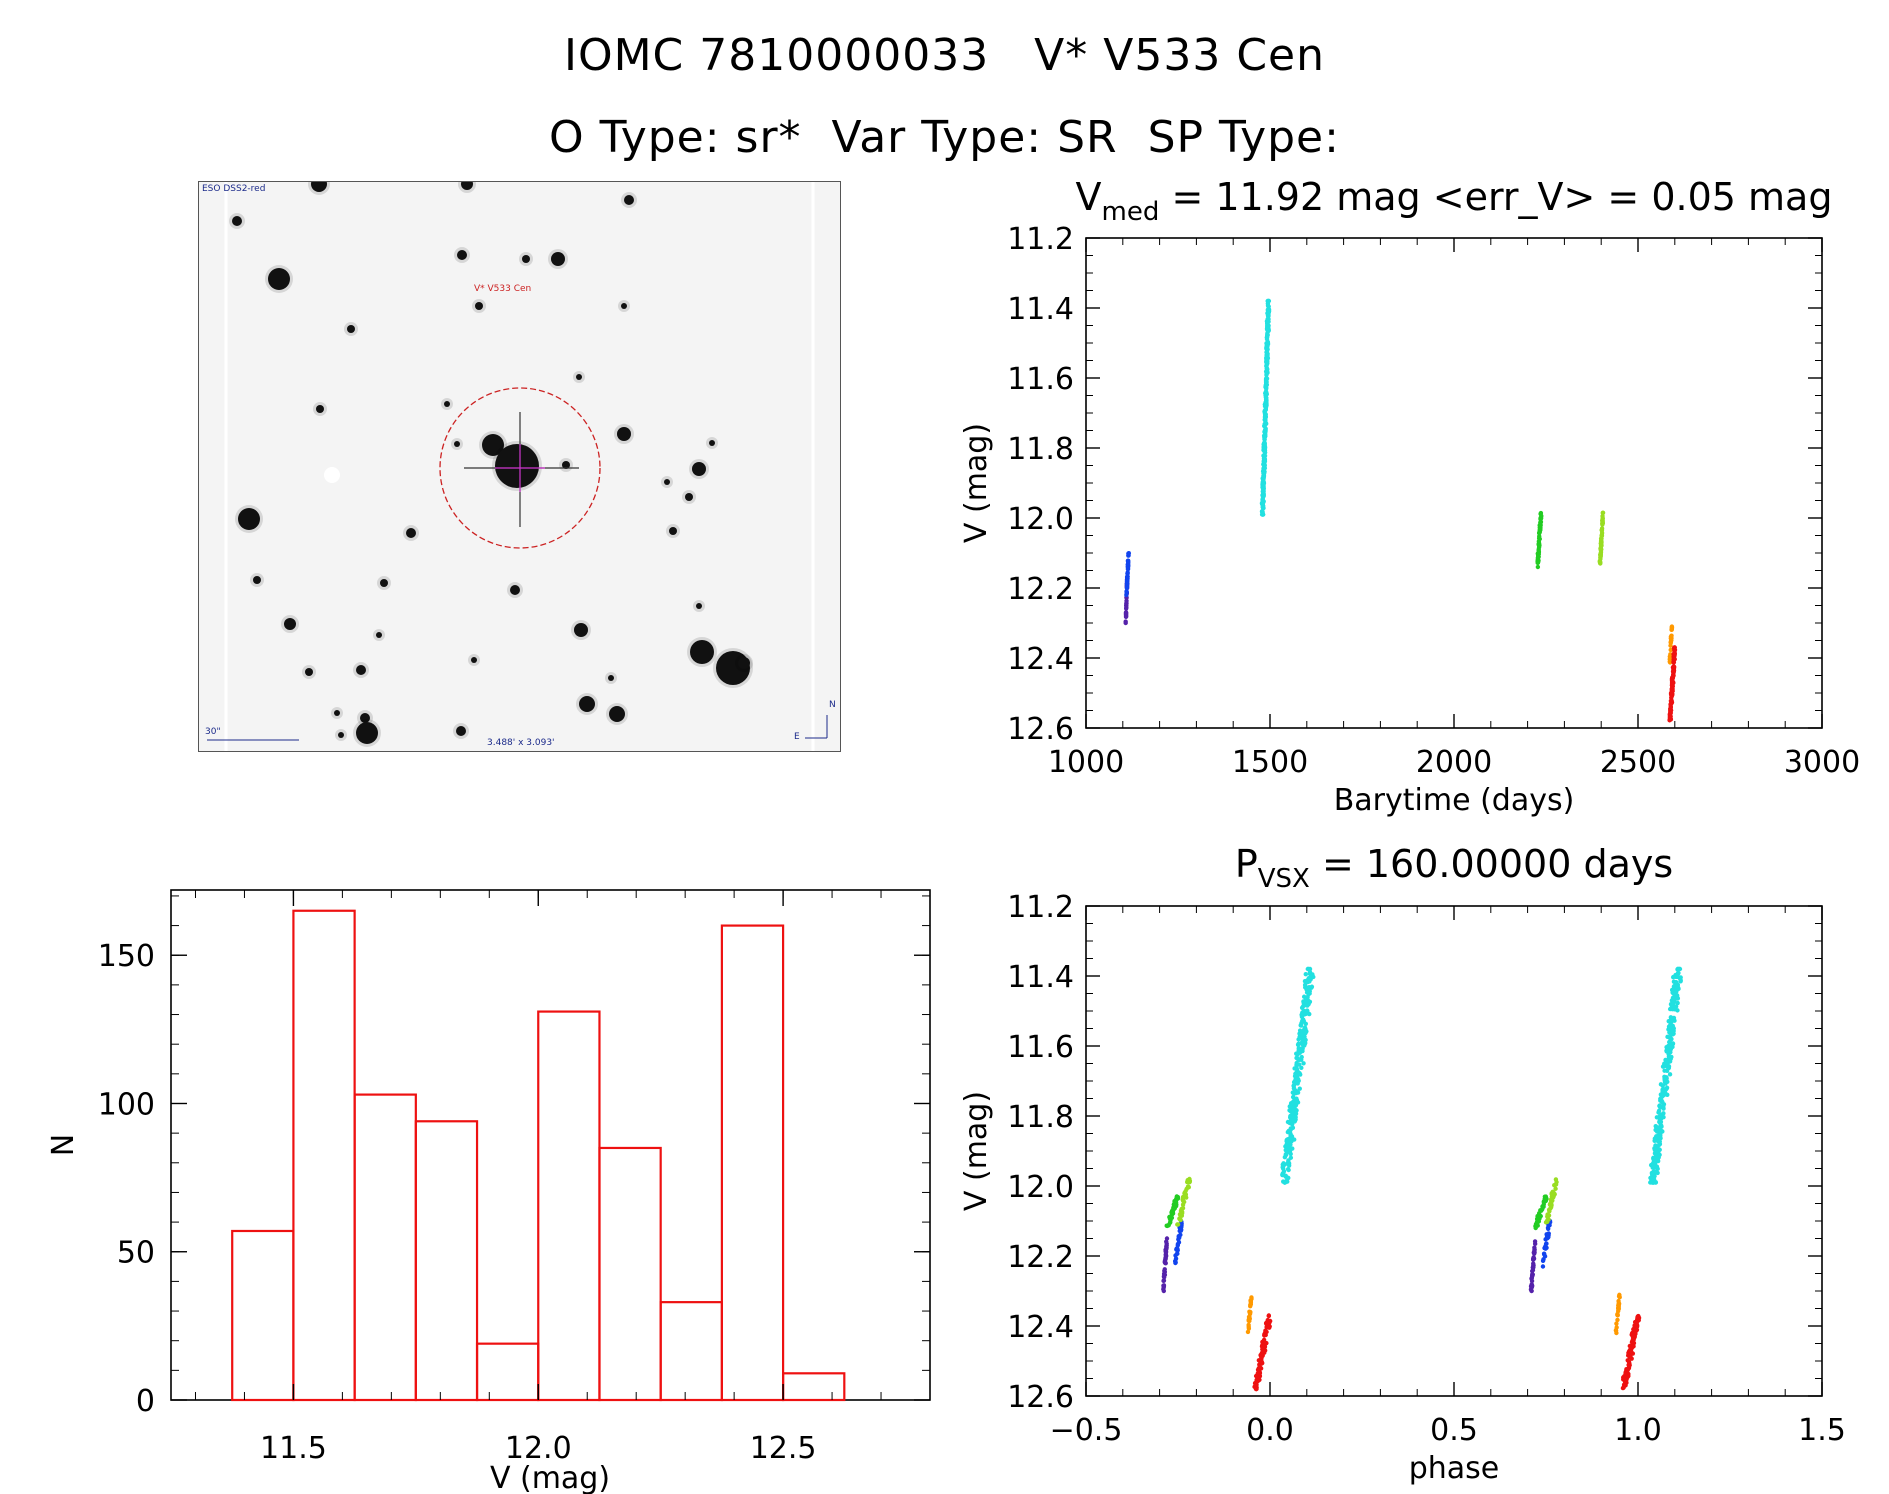  What do you see at coordinates (783, 1448) in the screenshot?
I see `x-tick-label: 12.5` at bounding box center [783, 1448].